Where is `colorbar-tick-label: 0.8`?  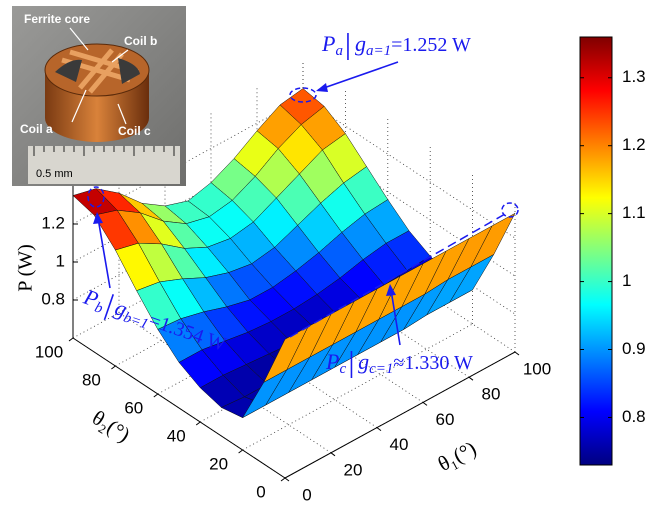 colorbar-tick-label: 0.8 is located at coordinates (634, 416).